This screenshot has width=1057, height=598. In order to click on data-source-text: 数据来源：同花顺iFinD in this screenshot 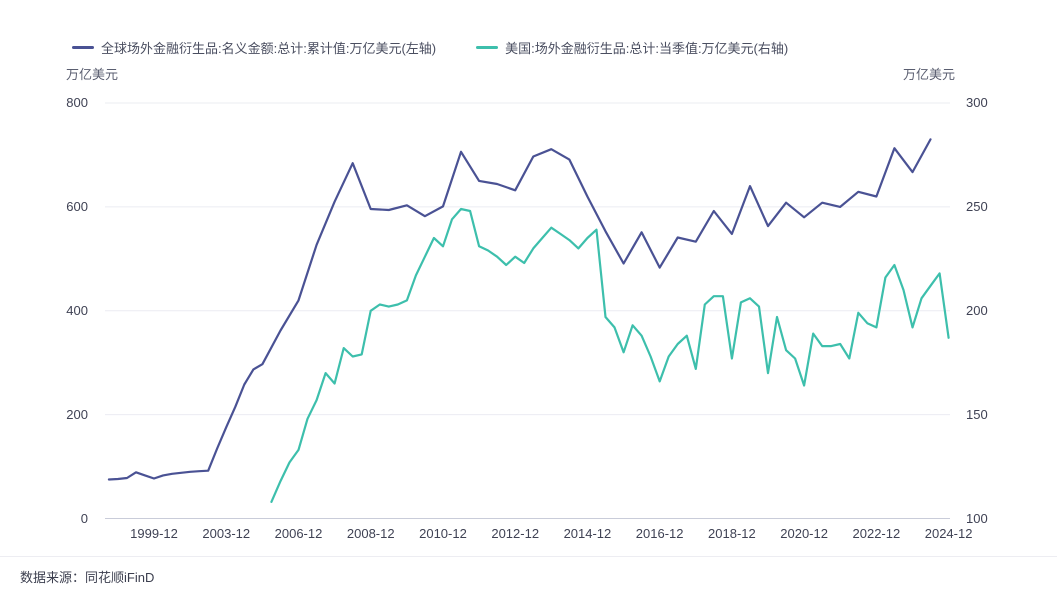, I will do `click(87, 577)`.